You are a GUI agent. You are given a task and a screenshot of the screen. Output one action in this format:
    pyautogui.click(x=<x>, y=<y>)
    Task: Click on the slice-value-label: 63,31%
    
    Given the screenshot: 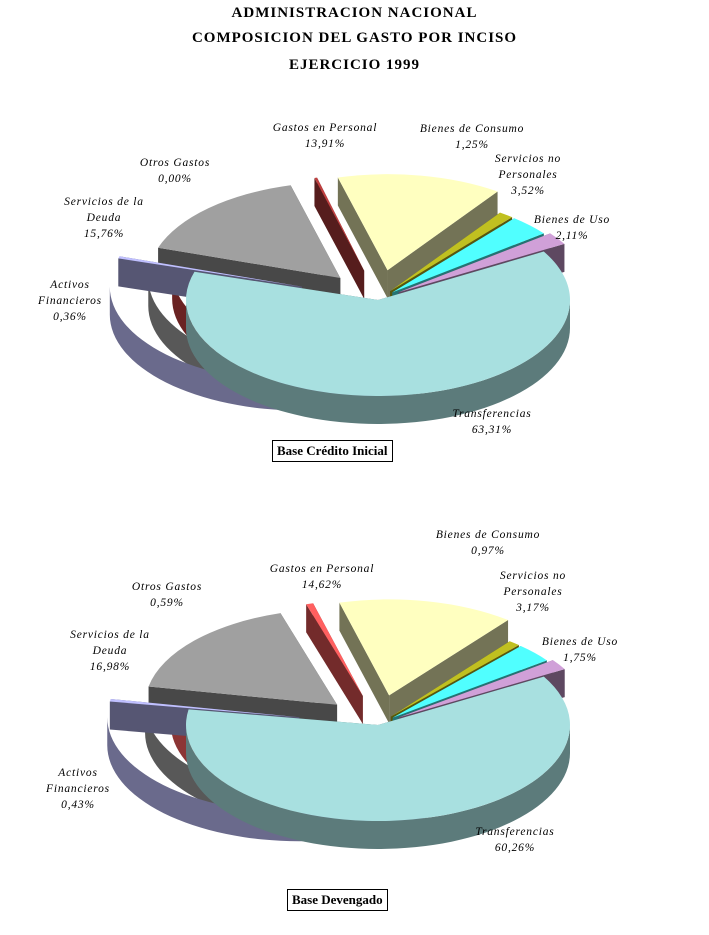 What is the action you would take?
    pyautogui.click(x=492, y=430)
    